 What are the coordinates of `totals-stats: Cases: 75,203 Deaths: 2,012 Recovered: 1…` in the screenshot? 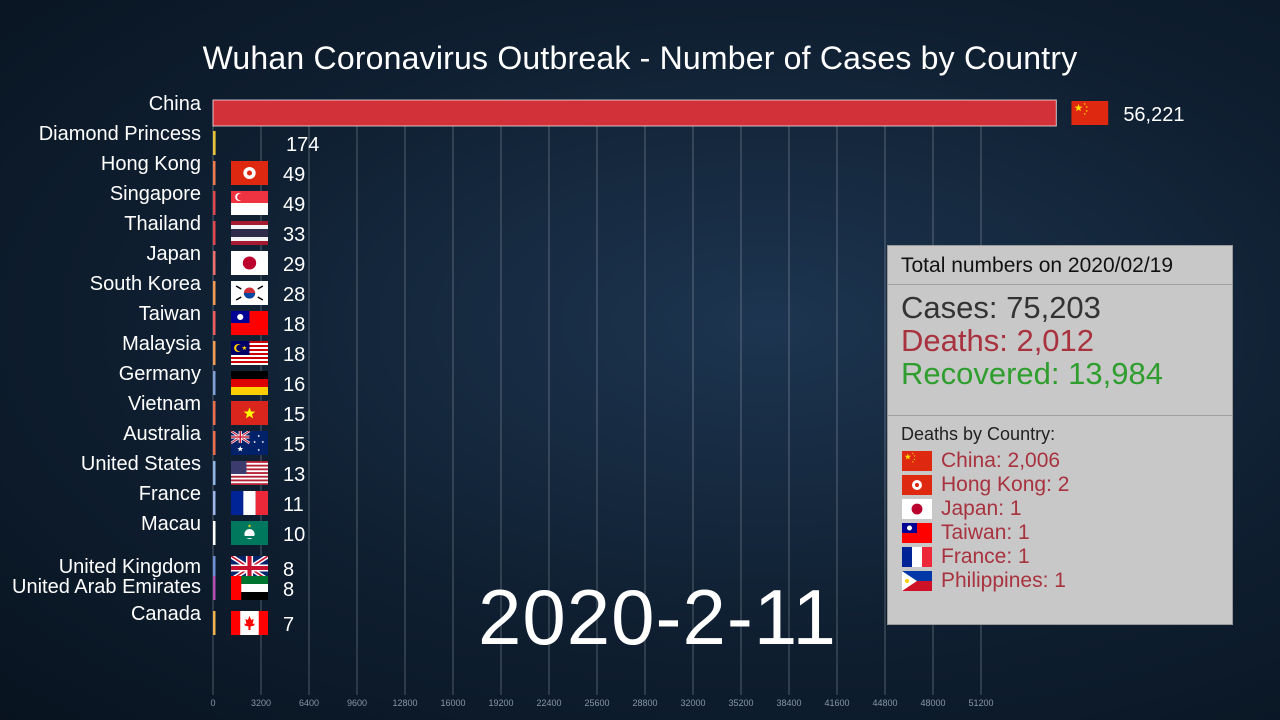 It's located at (1060, 350).